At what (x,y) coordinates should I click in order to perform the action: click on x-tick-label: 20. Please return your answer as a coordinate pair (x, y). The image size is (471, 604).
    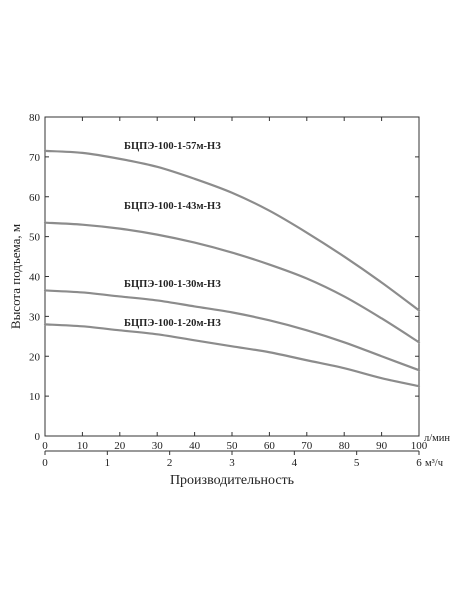
    Looking at the image, I should click on (120, 446).